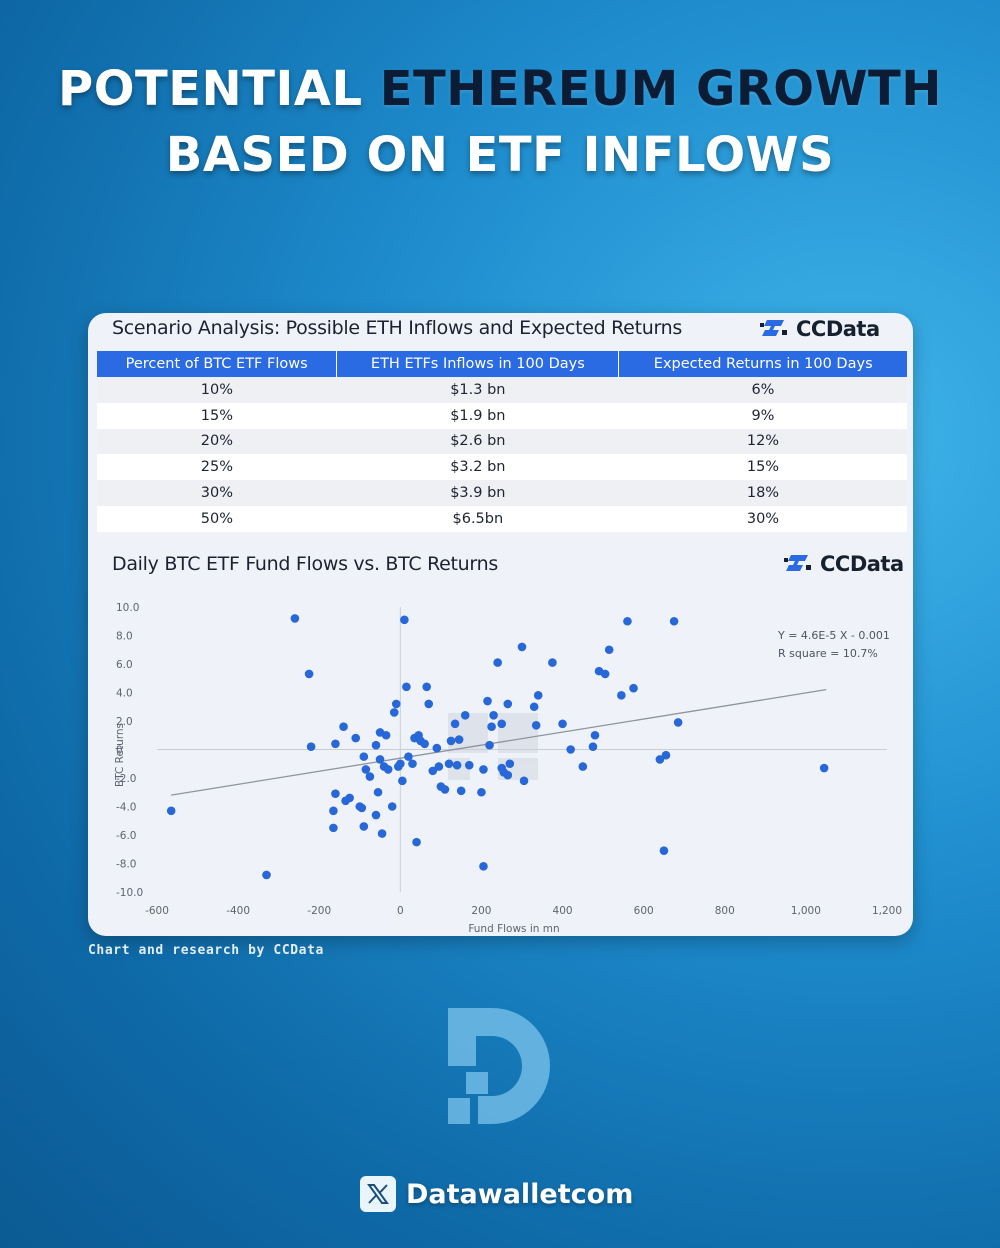 The image size is (1000, 1248). I want to click on trend-line, so click(499, 742).